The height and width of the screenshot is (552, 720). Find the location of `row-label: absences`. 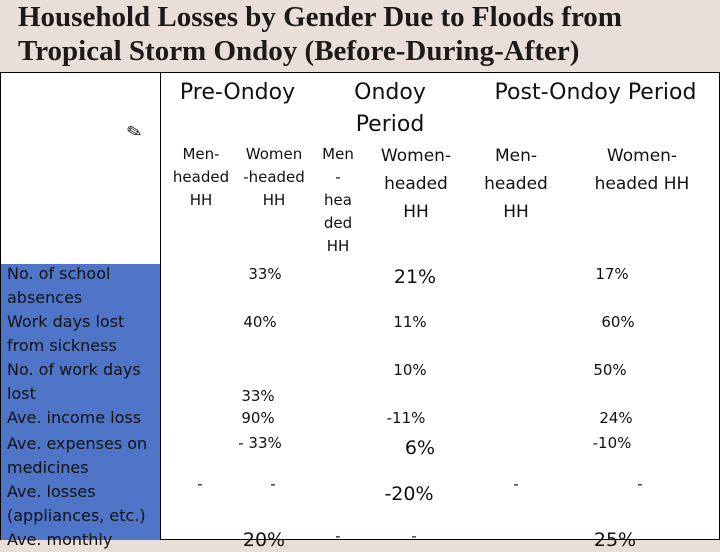

row-label: absences is located at coordinates (45, 297).